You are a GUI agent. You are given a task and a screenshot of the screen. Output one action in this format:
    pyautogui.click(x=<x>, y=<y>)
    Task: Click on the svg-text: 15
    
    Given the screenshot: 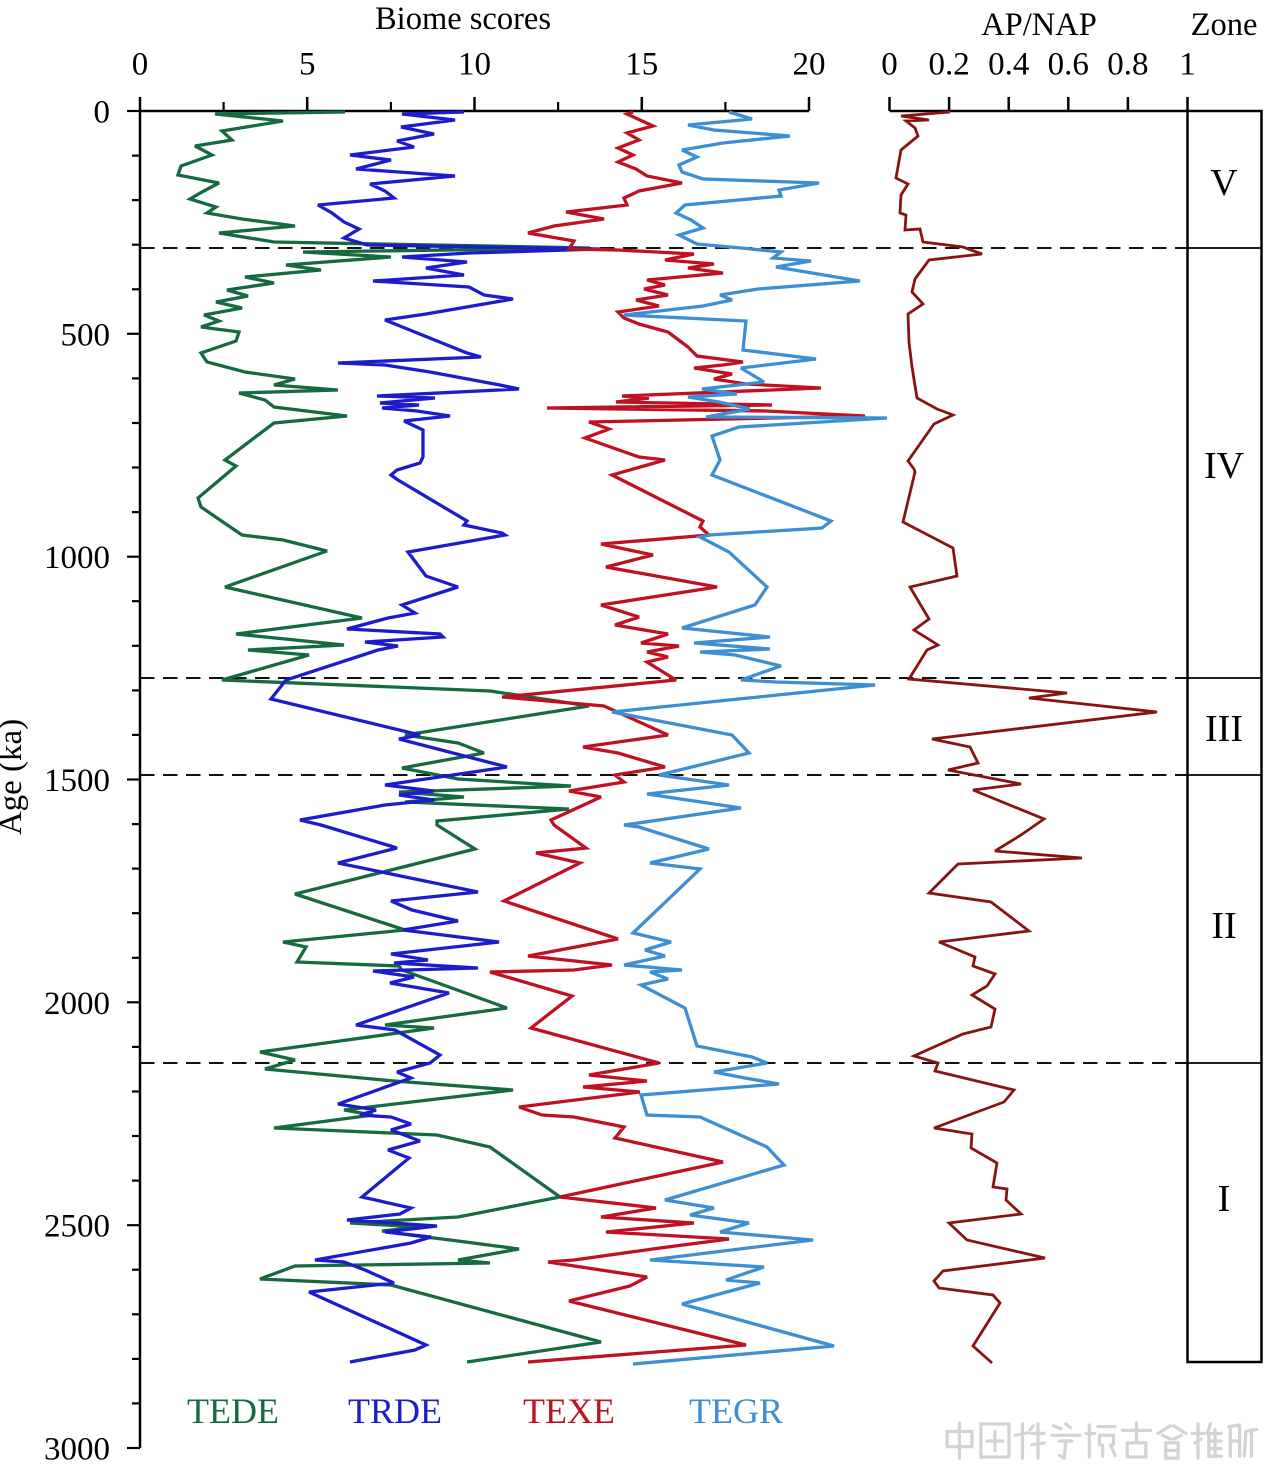 What is the action you would take?
    pyautogui.click(x=641, y=65)
    